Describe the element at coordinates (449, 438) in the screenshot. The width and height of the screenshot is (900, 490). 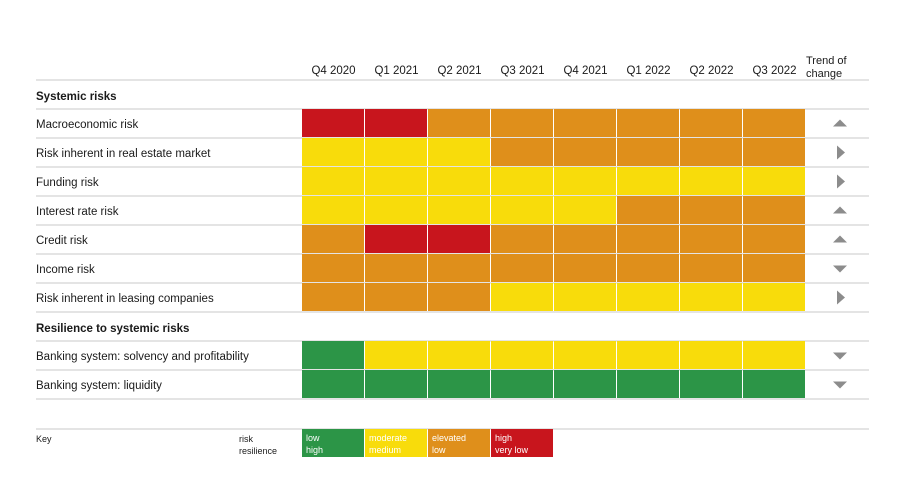
I see `key-risk-label: elevated` at that location.